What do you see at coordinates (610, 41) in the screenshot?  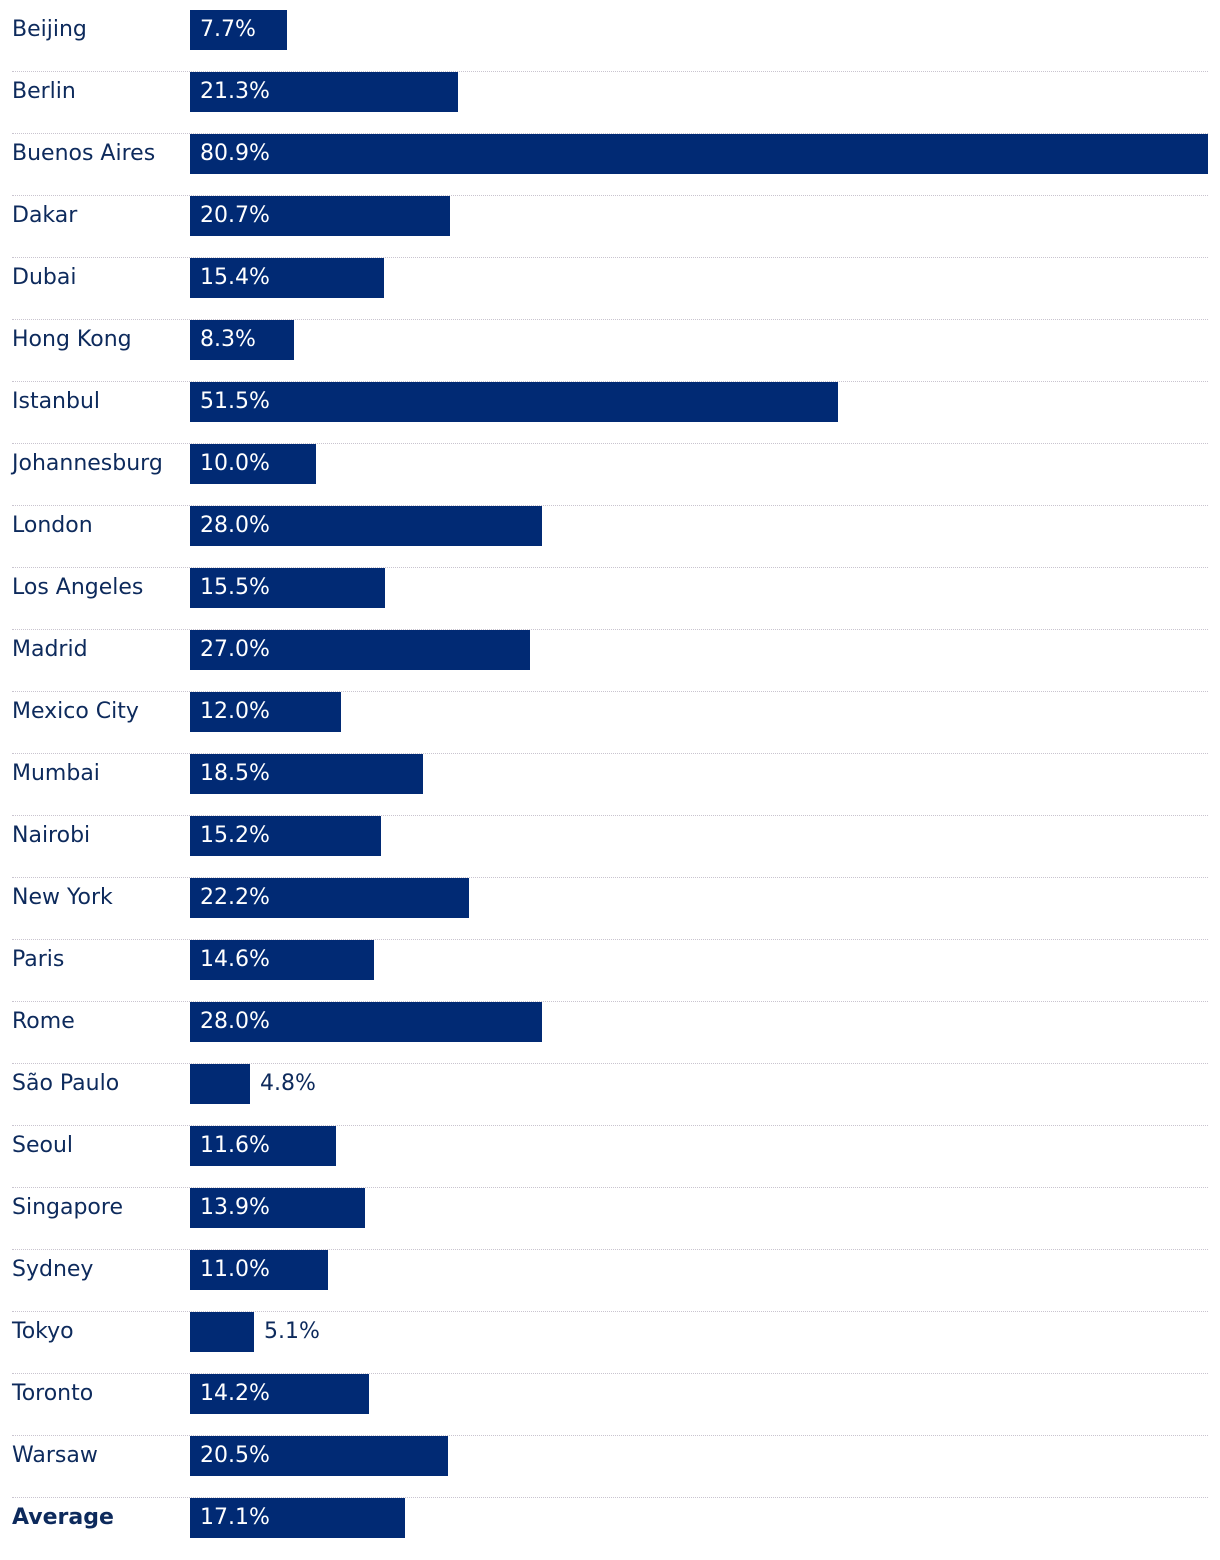 I see `chart-row: Beijing 7.7%` at bounding box center [610, 41].